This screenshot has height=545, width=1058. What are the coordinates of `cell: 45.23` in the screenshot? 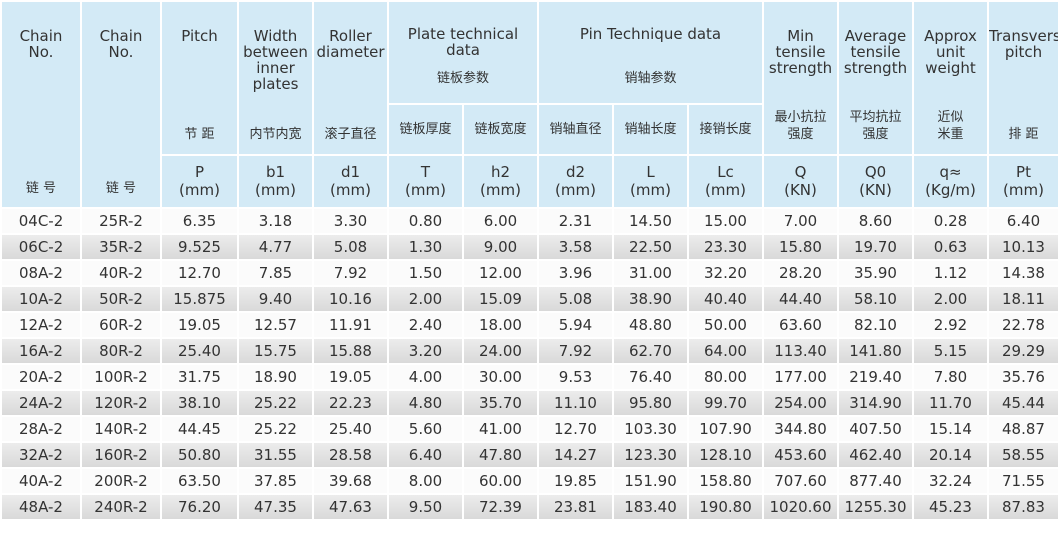 It's located at (950, 507).